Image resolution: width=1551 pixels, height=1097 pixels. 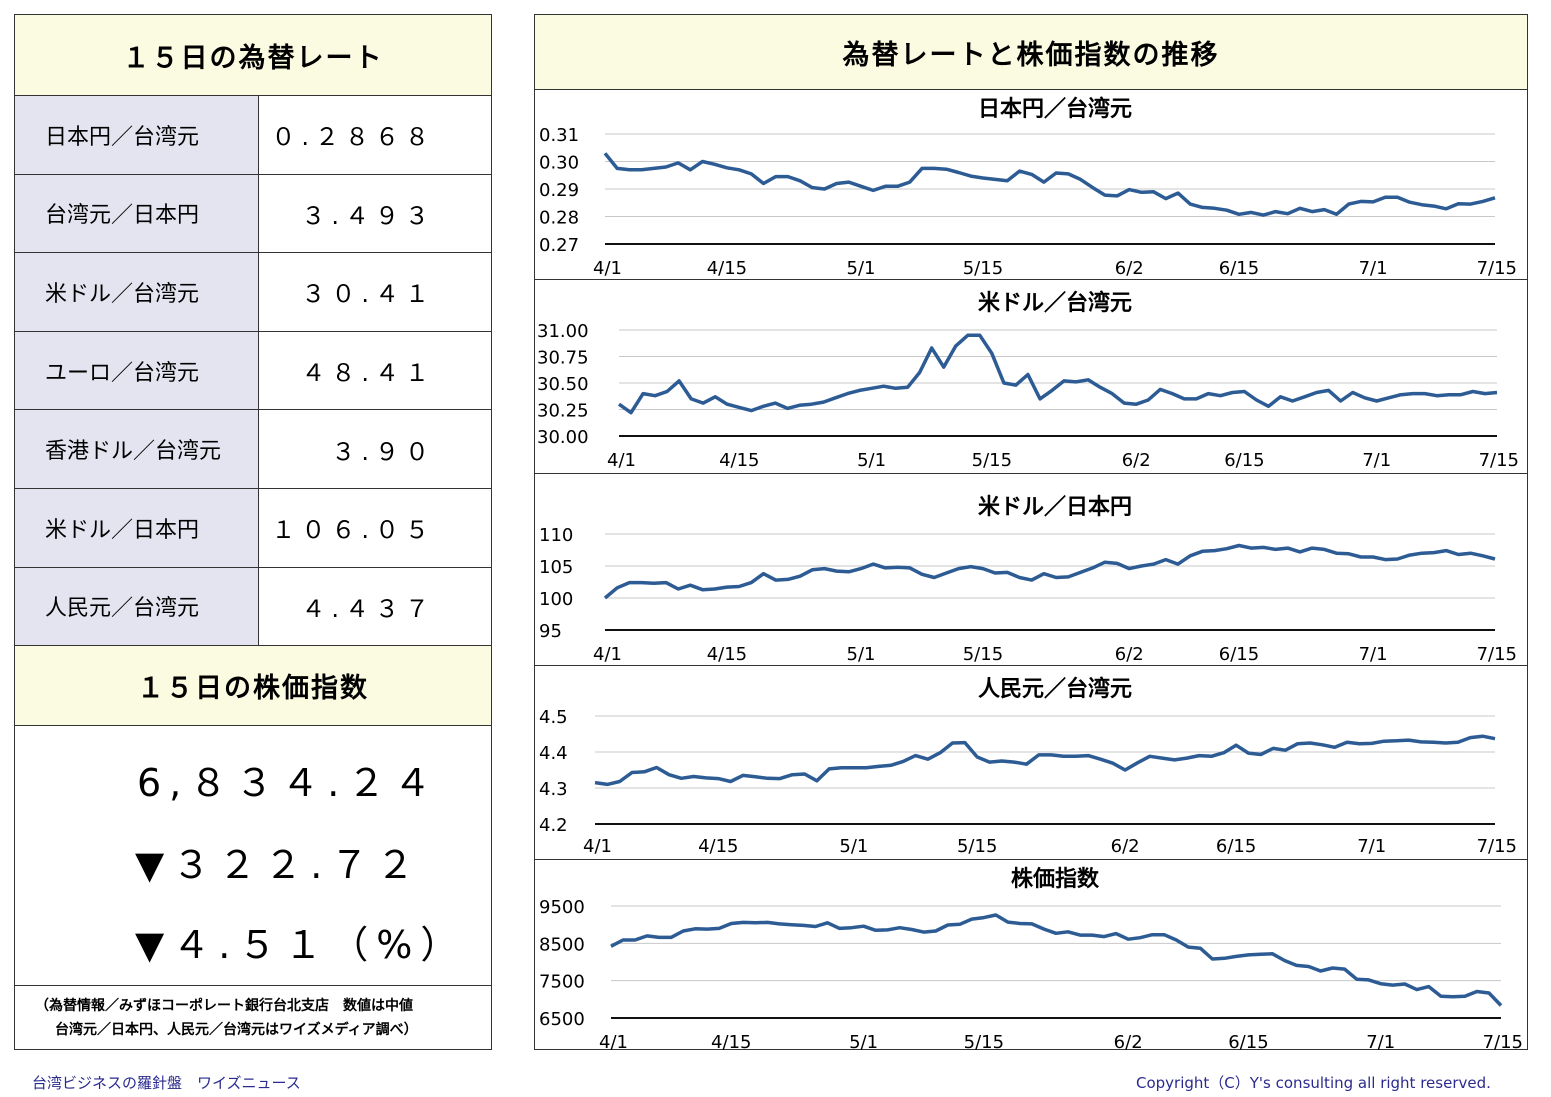 What do you see at coordinates (562, 907) in the screenshot?
I see `y-tick-label: 9500` at bounding box center [562, 907].